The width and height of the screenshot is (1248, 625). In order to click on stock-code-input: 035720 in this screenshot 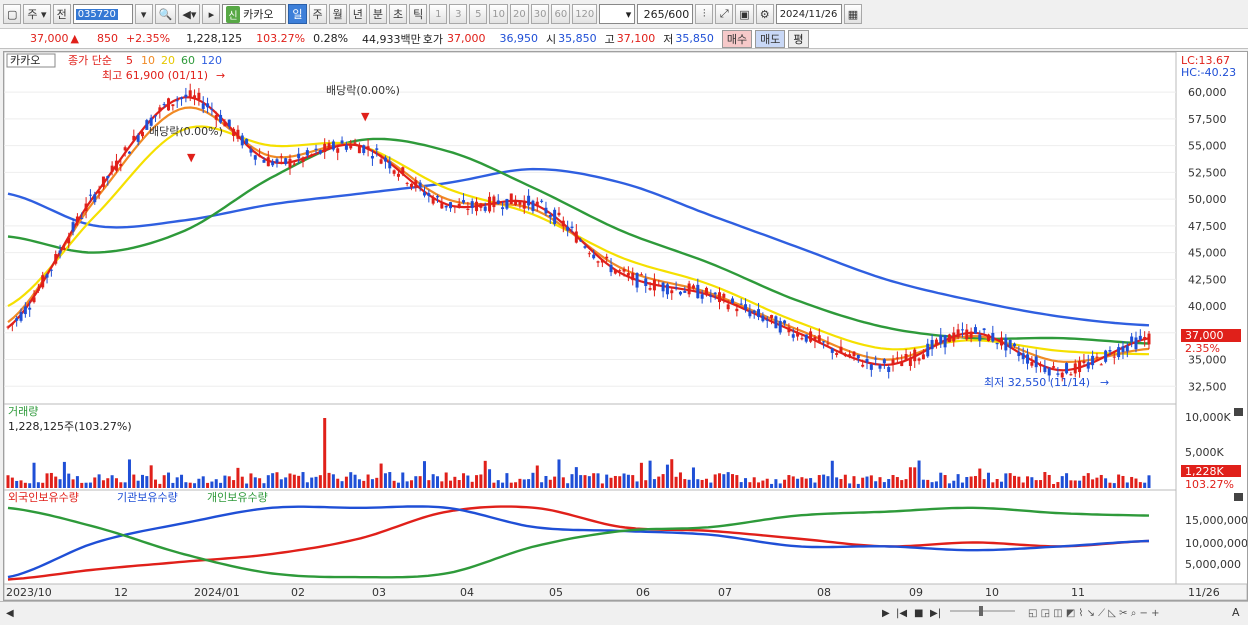, I will do `click(102, 14)`.